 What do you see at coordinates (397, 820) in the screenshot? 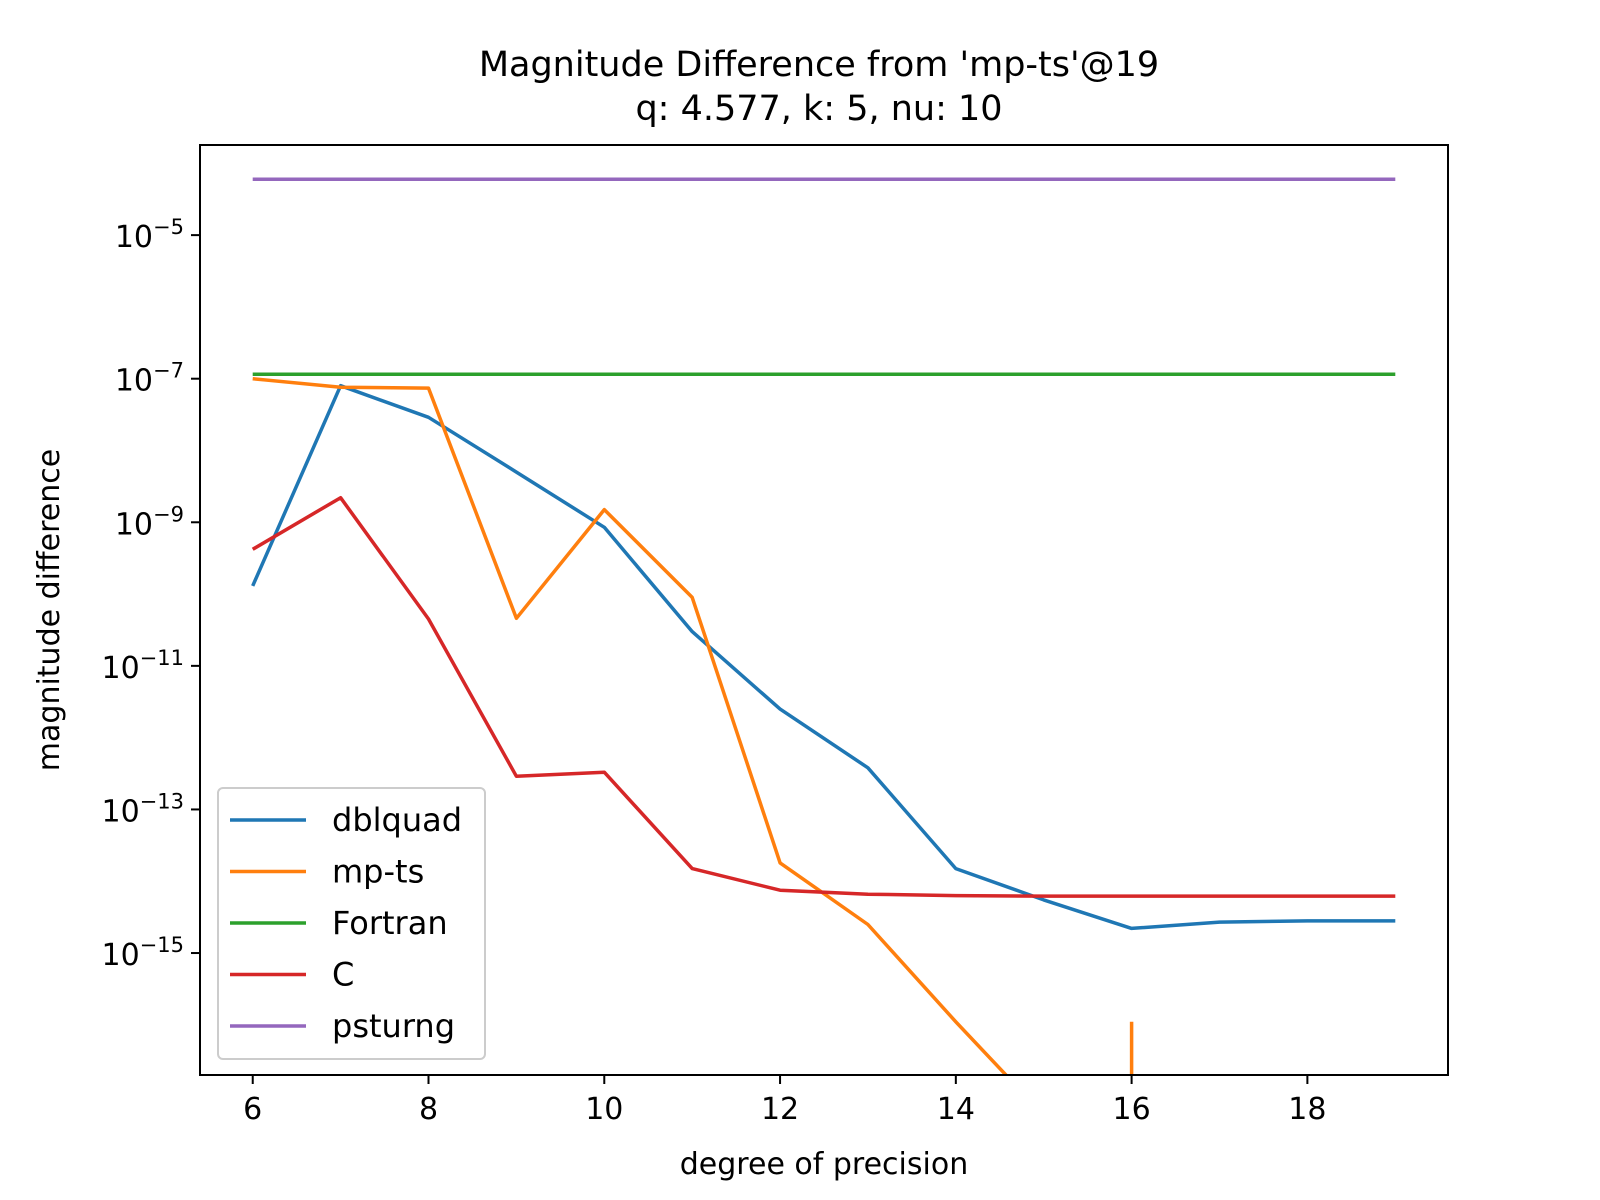
I see `legend-label: dblquad` at bounding box center [397, 820].